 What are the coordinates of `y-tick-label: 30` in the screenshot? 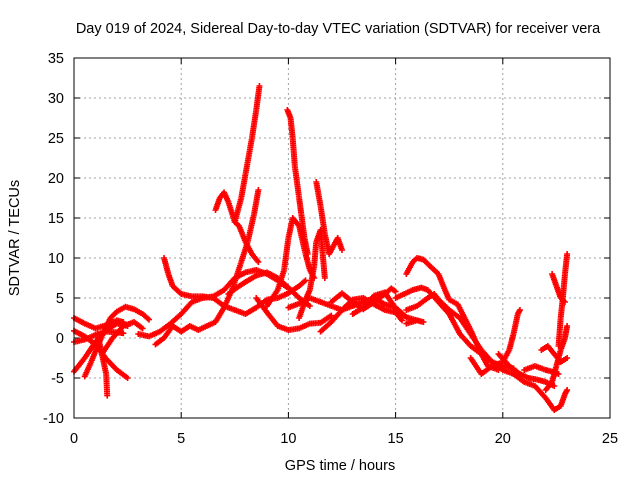 It's located at (56, 99).